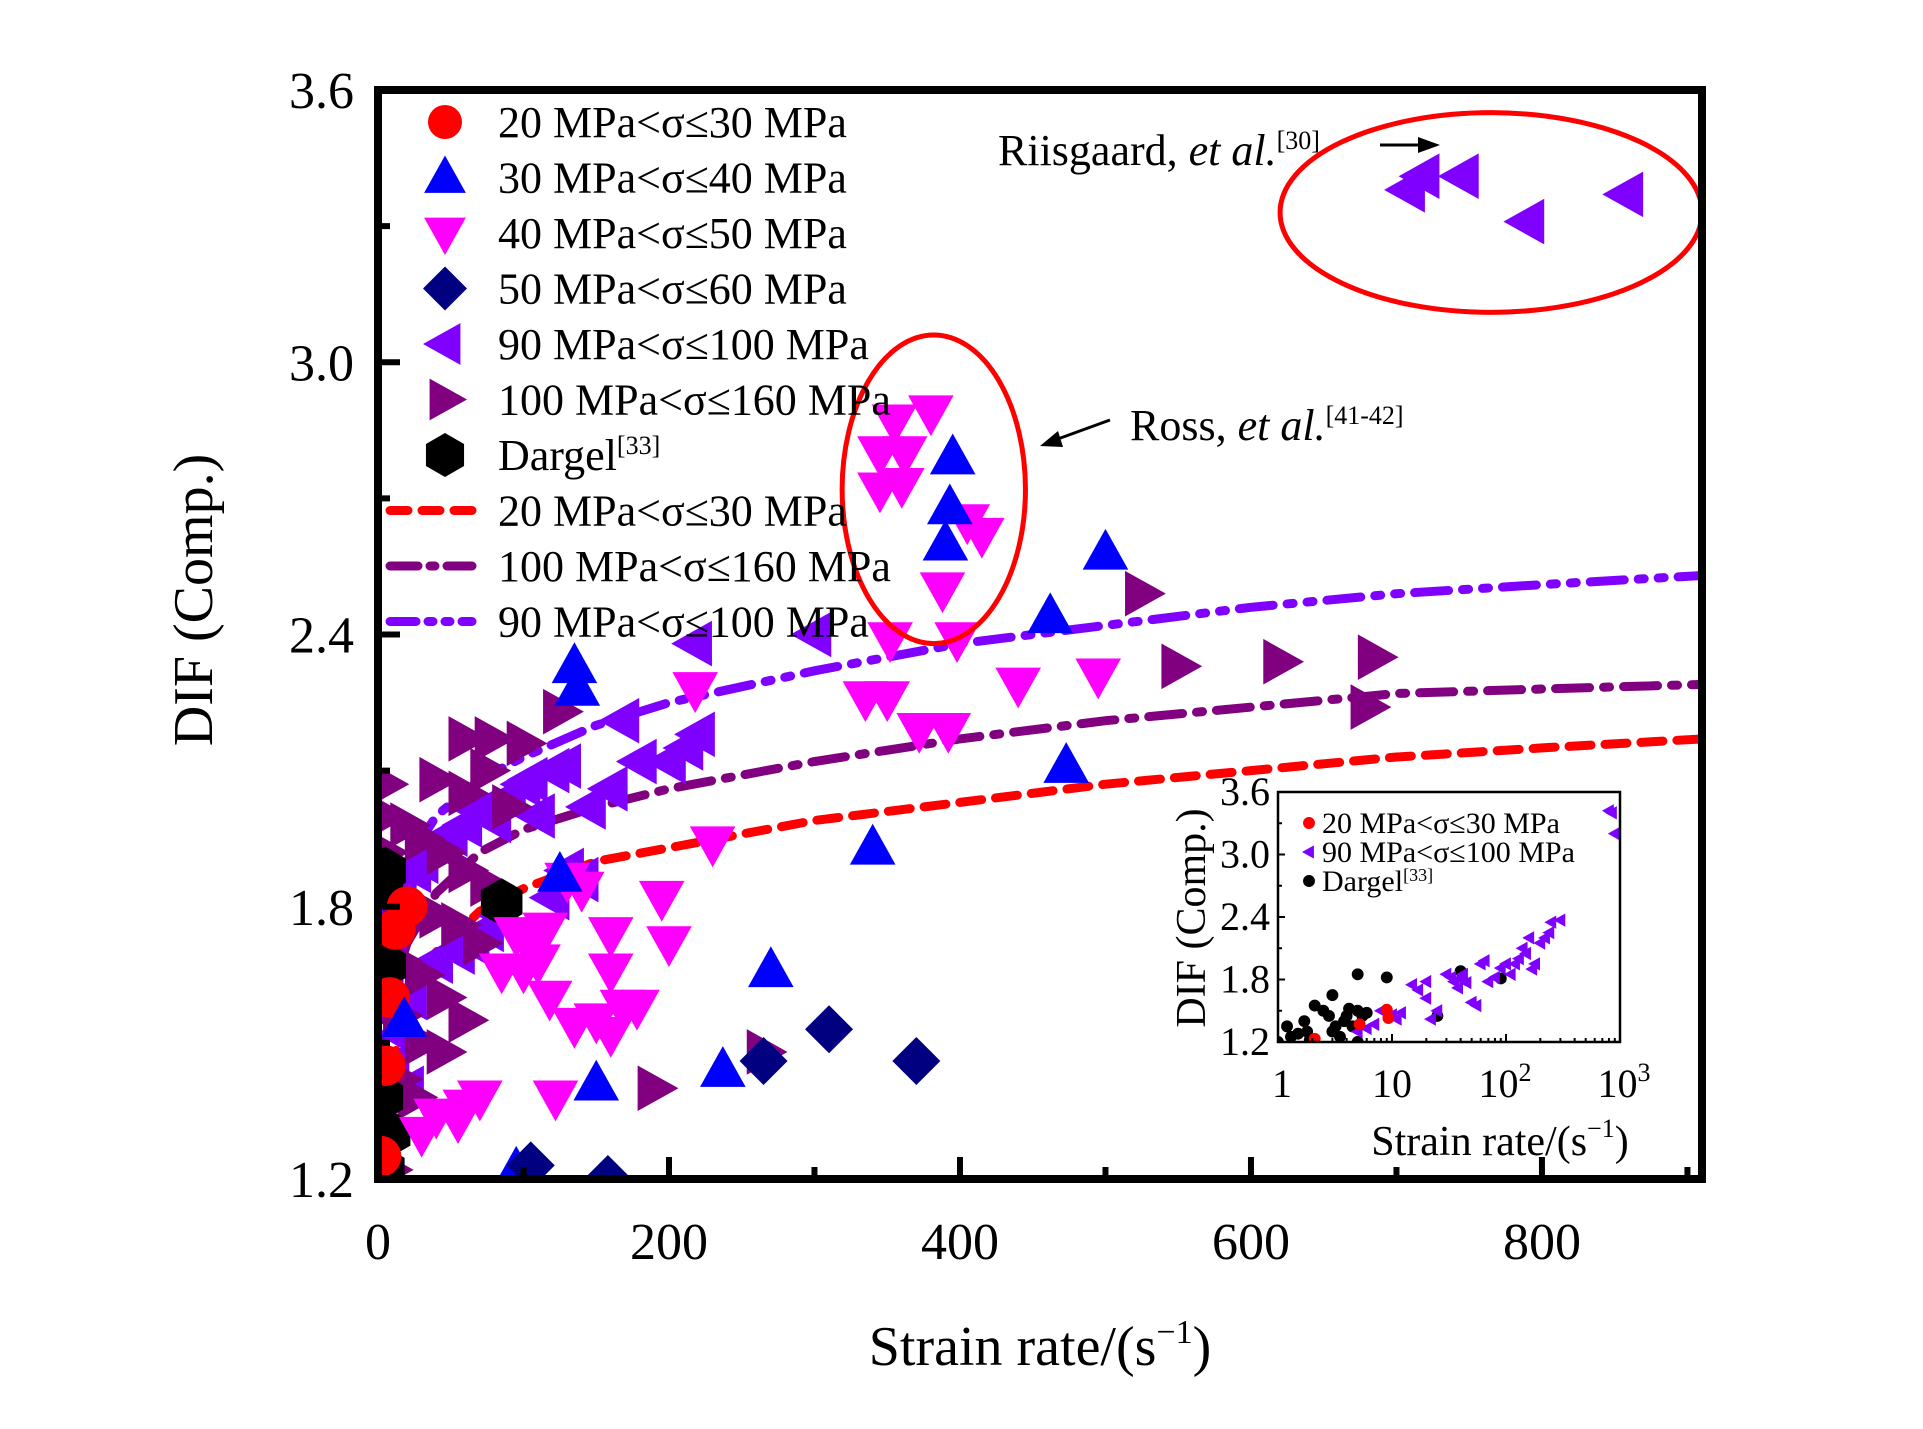 Image resolution: width=1923 pixels, height=1429 pixels. Describe the element at coordinates (672, 511) in the screenshot. I see `legend-label: 20 MPa<σ≤30 MPa` at that location.